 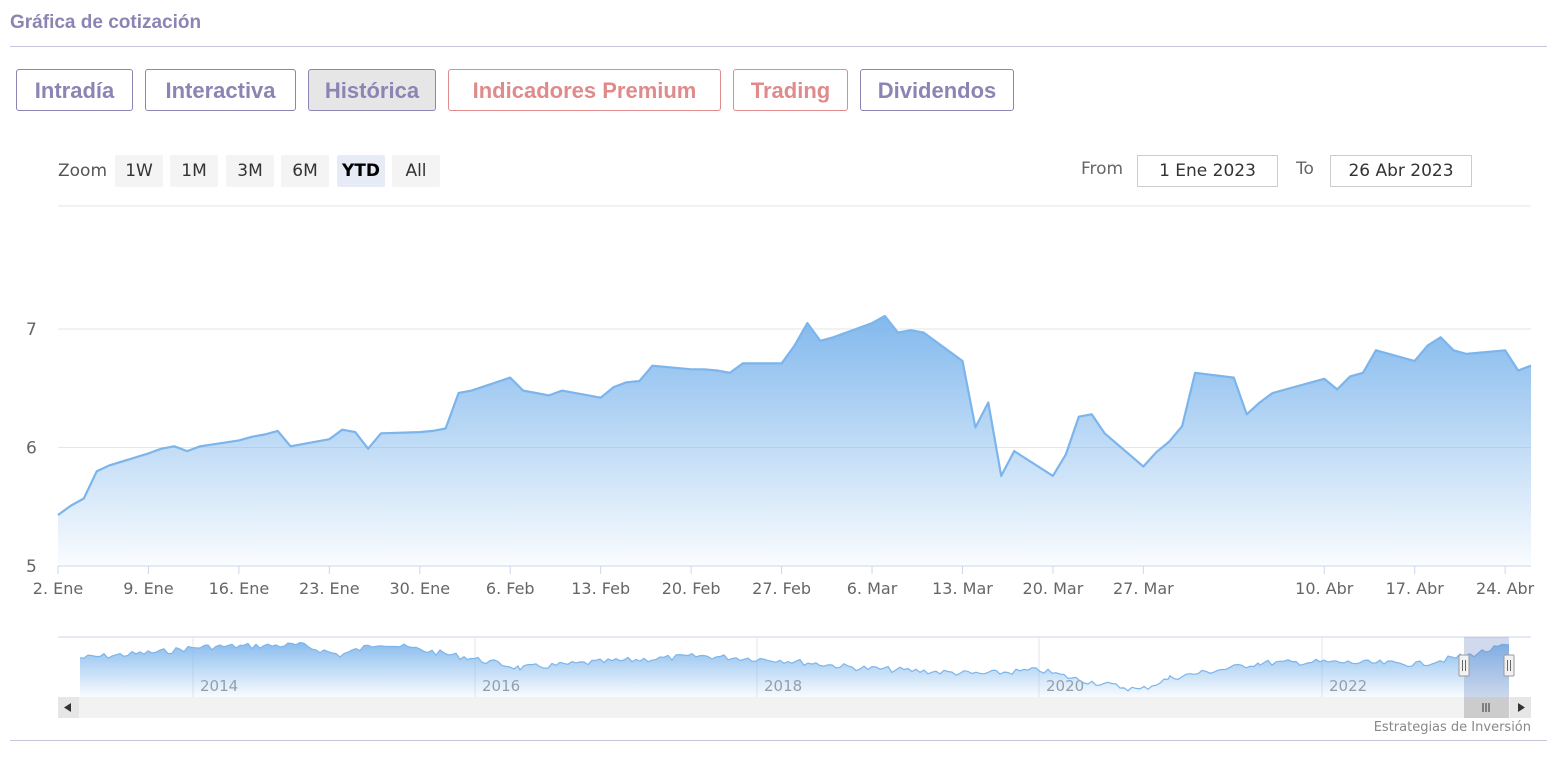 What do you see at coordinates (250, 171) in the screenshot?
I see `zoom-3m-button: 3M` at bounding box center [250, 171].